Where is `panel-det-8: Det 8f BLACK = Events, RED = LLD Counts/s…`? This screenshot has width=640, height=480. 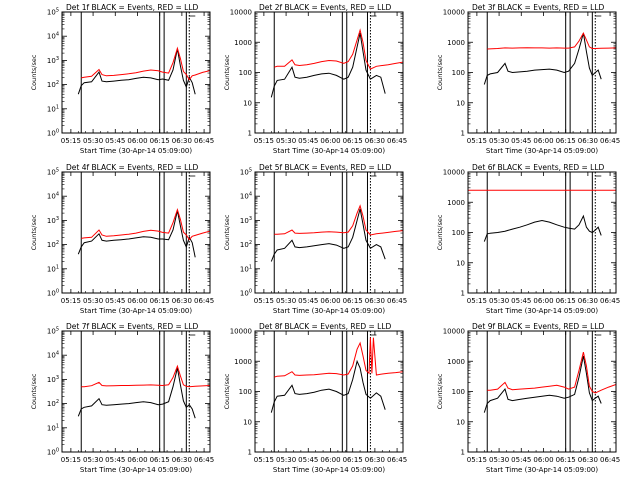 panel-det-8: Det 8f BLACK = Events, RED = LLD Counts/s… is located at coordinates (315, 398).